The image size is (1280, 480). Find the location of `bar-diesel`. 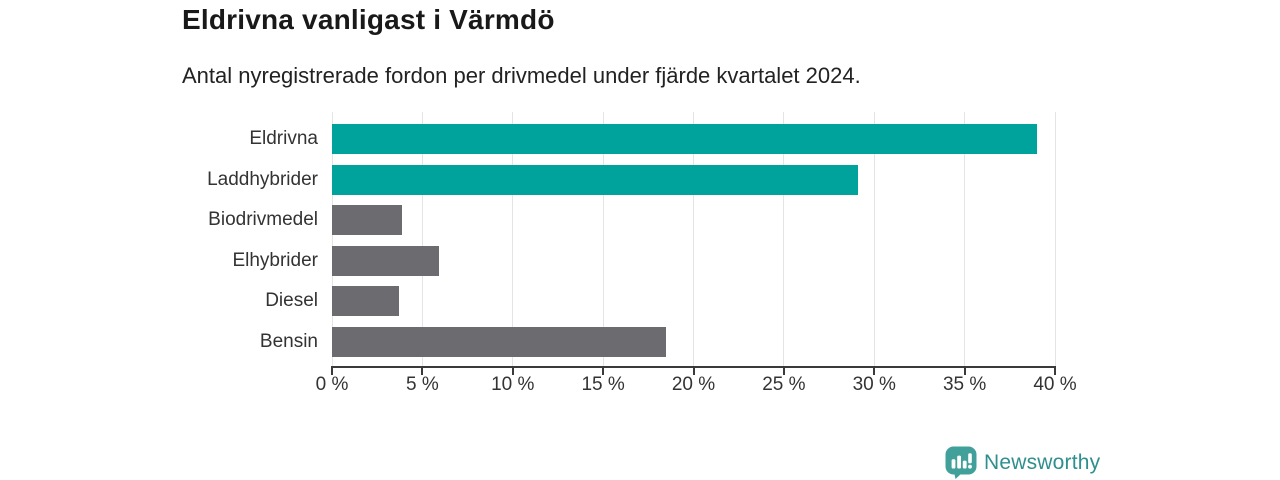

bar-diesel is located at coordinates (365, 301).